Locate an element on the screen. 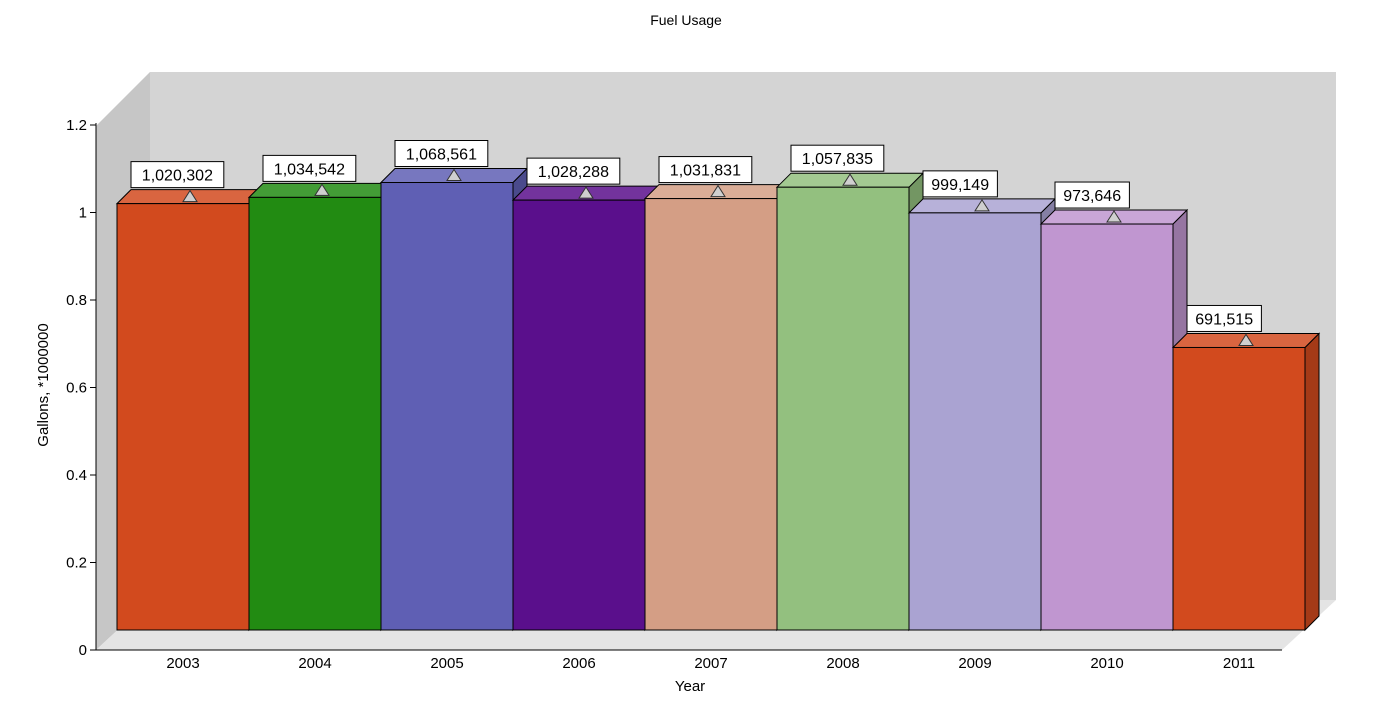 The width and height of the screenshot is (1373, 718). bar-2003 is located at coordinates (190, 410).